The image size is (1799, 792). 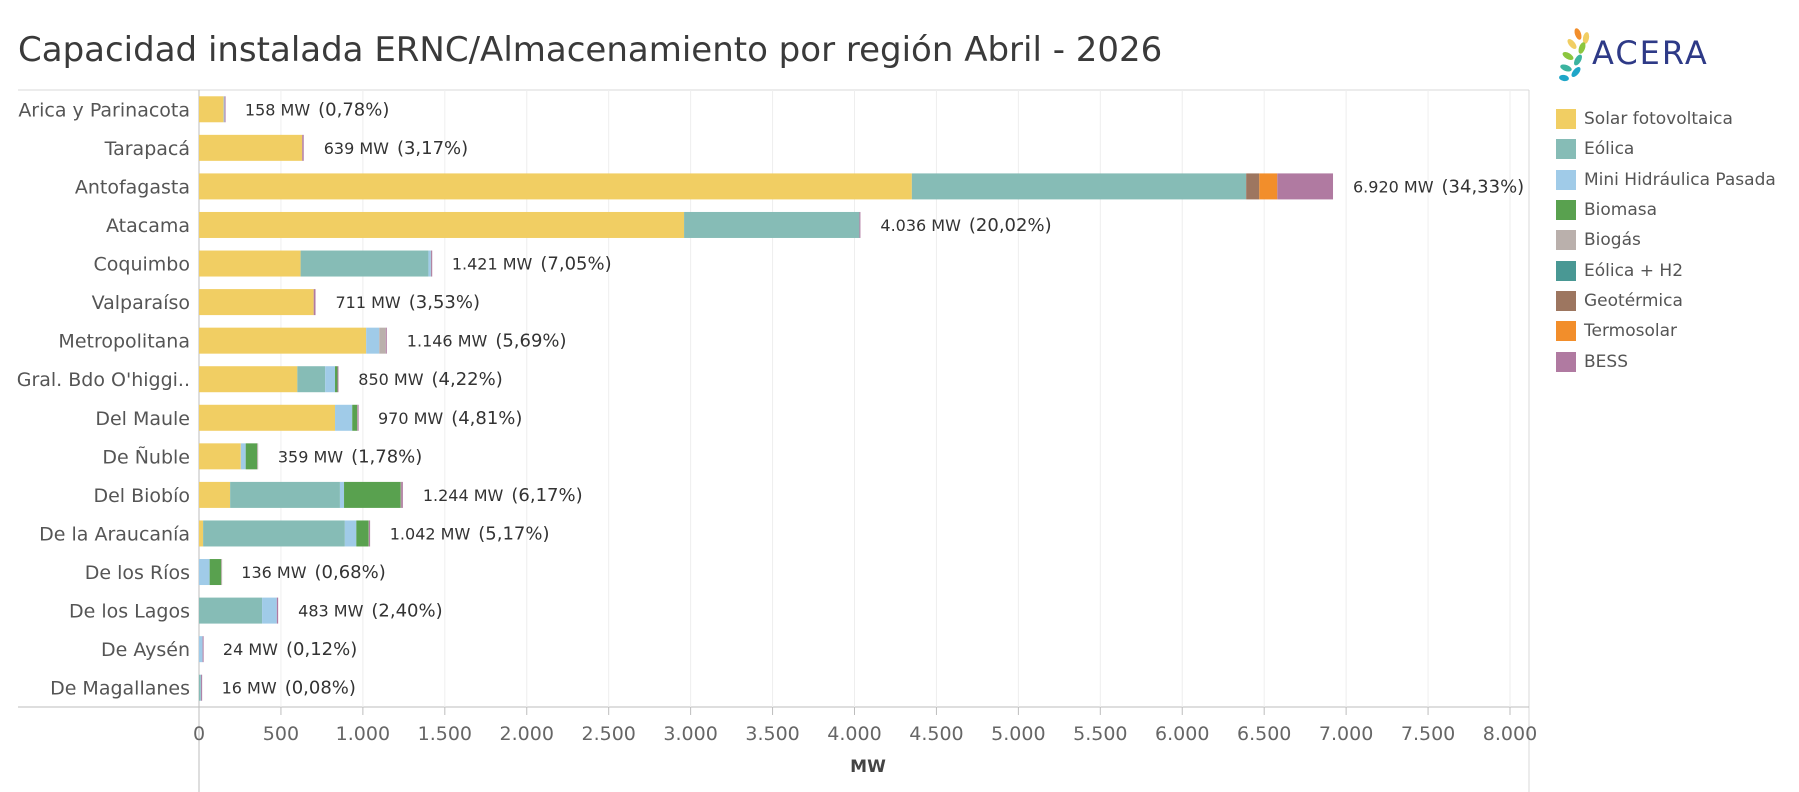 What do you see at coordinates (120, 689) in the screenshot?
I see `category-label: De Magallanes` at bounding box center [120, 689].